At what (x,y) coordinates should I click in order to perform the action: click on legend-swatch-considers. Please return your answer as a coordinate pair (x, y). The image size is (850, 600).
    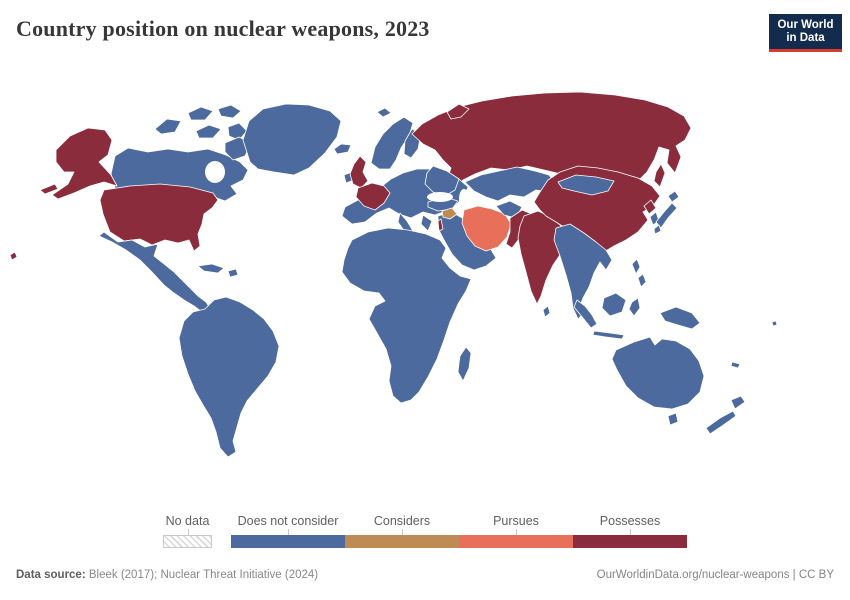
    Looking at the image, I should click on (402, 541).